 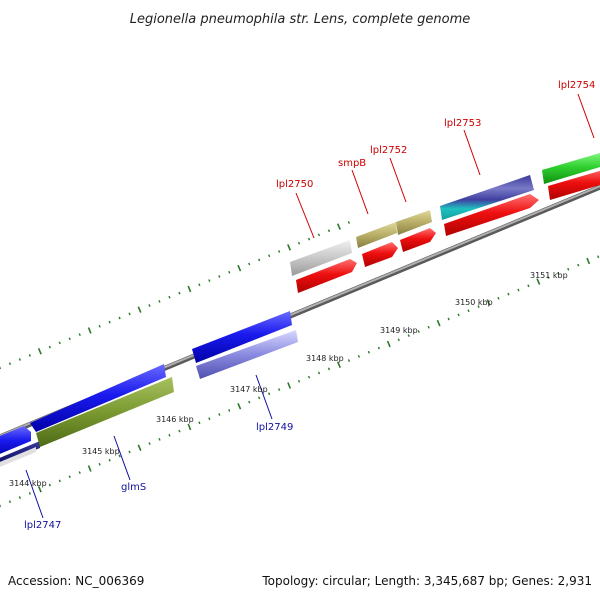 I want to click on gene-label-glms: glmS, so click(x=133, y=487).